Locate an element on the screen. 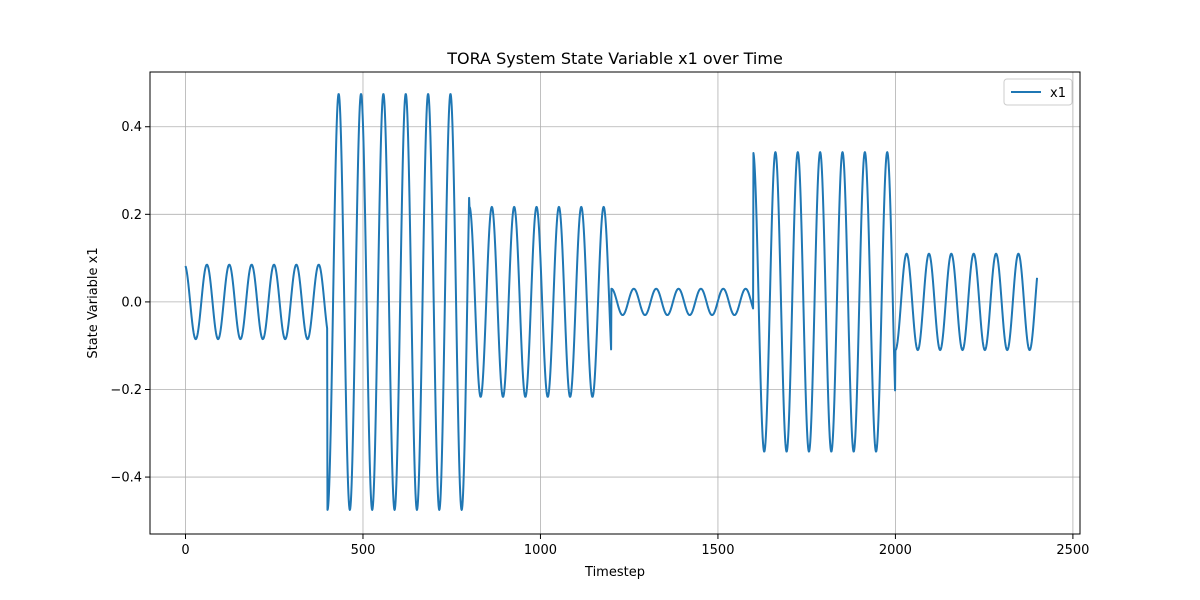 This screenshot has width=1200, height=600. x-tick-label: 2000 is located at coordinates (895, 550).